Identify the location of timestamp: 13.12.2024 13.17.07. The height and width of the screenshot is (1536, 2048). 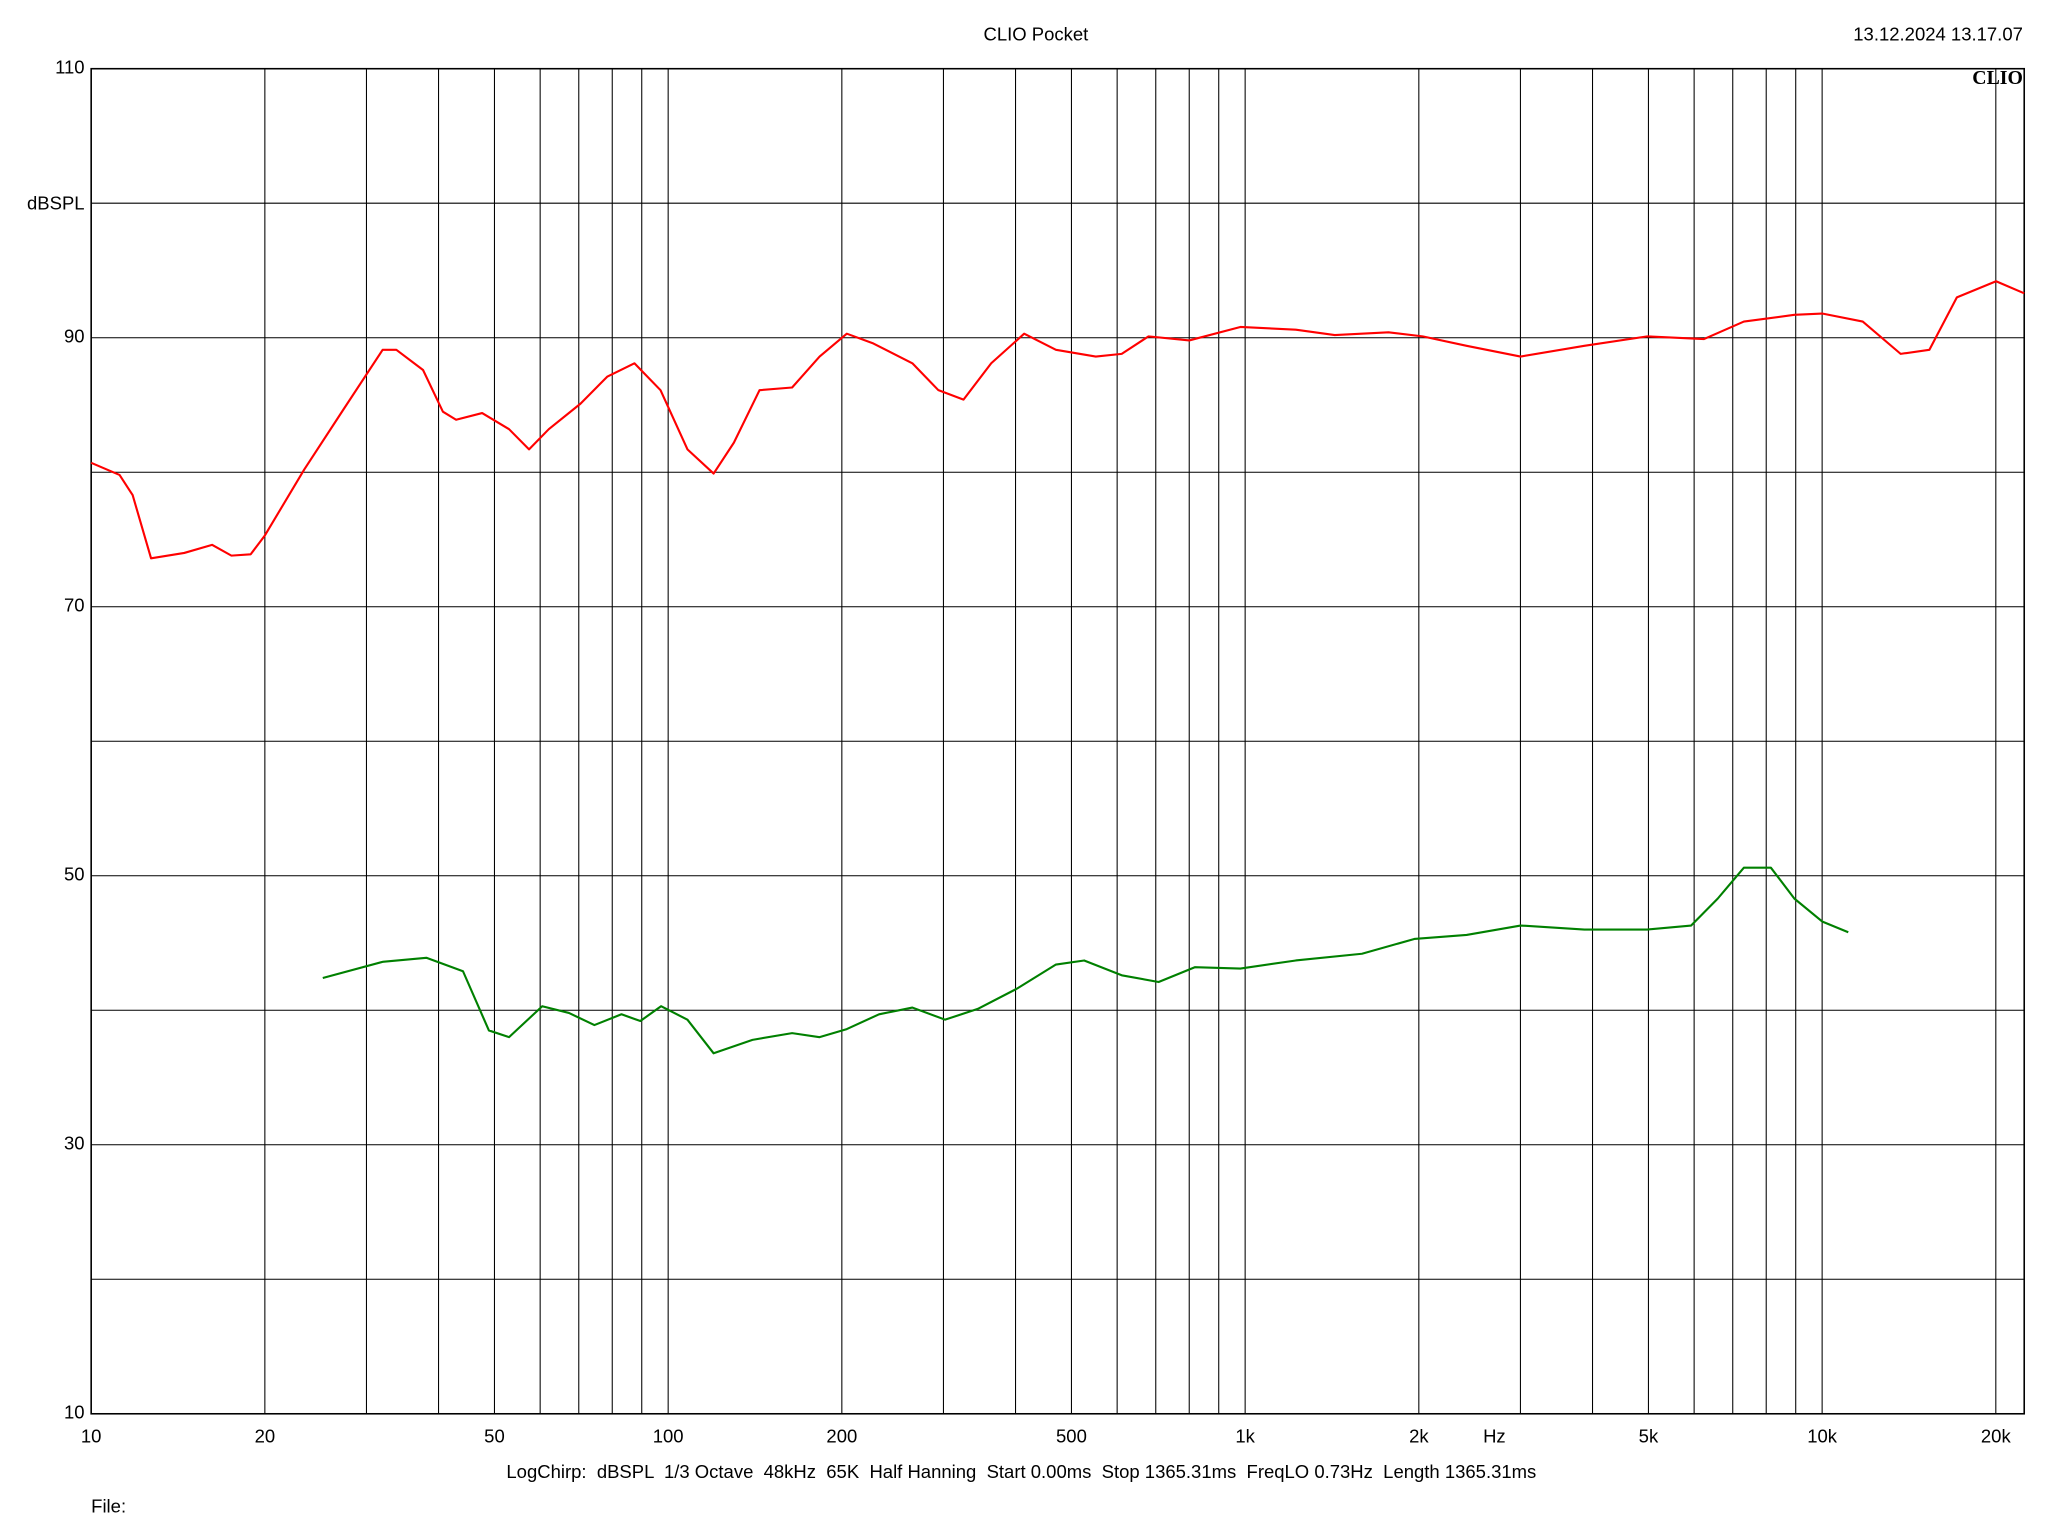
(1938, 34).